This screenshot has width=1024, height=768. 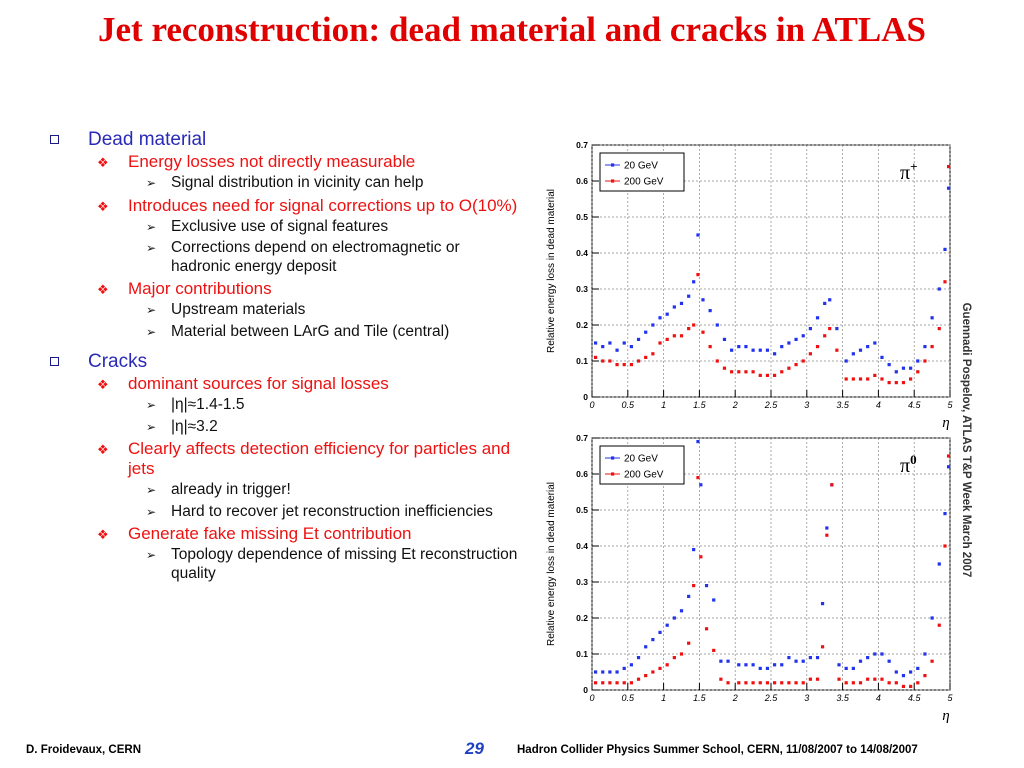 What do you see at coordinates (582, 582) in the screenshot?
I see `y-tick-label: 0.3` at bounding box center [582, 582].